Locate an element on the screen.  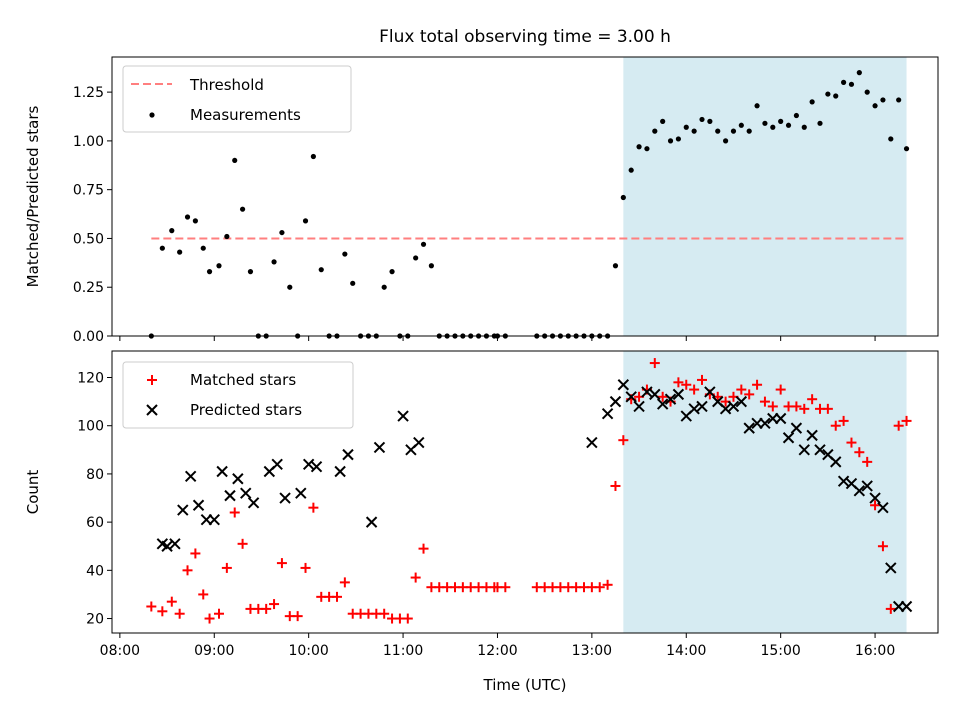
top-y-ticks: 0.00 0.25 0.50 0.75 1.00 1.25 is located at coordinates (92, 215).